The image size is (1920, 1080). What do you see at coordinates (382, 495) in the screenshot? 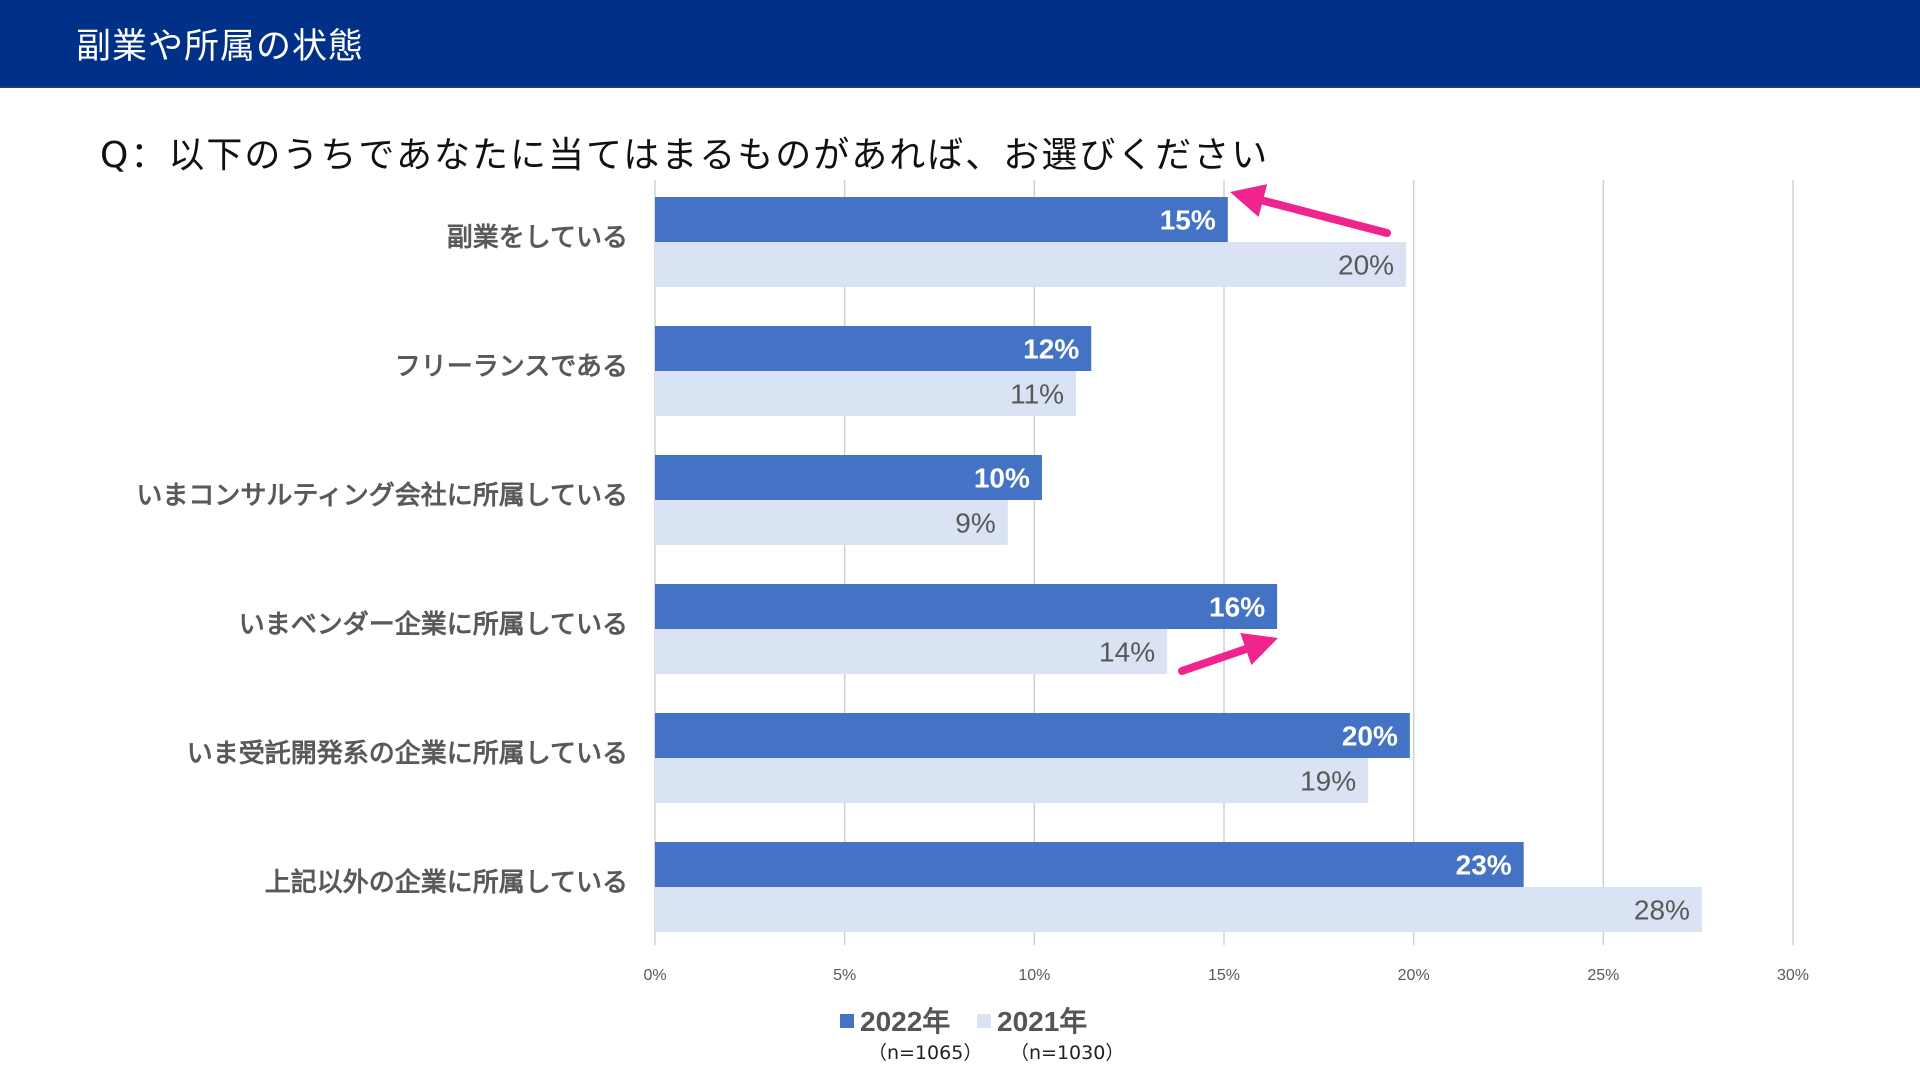
I see `category-label: いまコンサルティング会社に所属している` at bounding box center [382, 495].